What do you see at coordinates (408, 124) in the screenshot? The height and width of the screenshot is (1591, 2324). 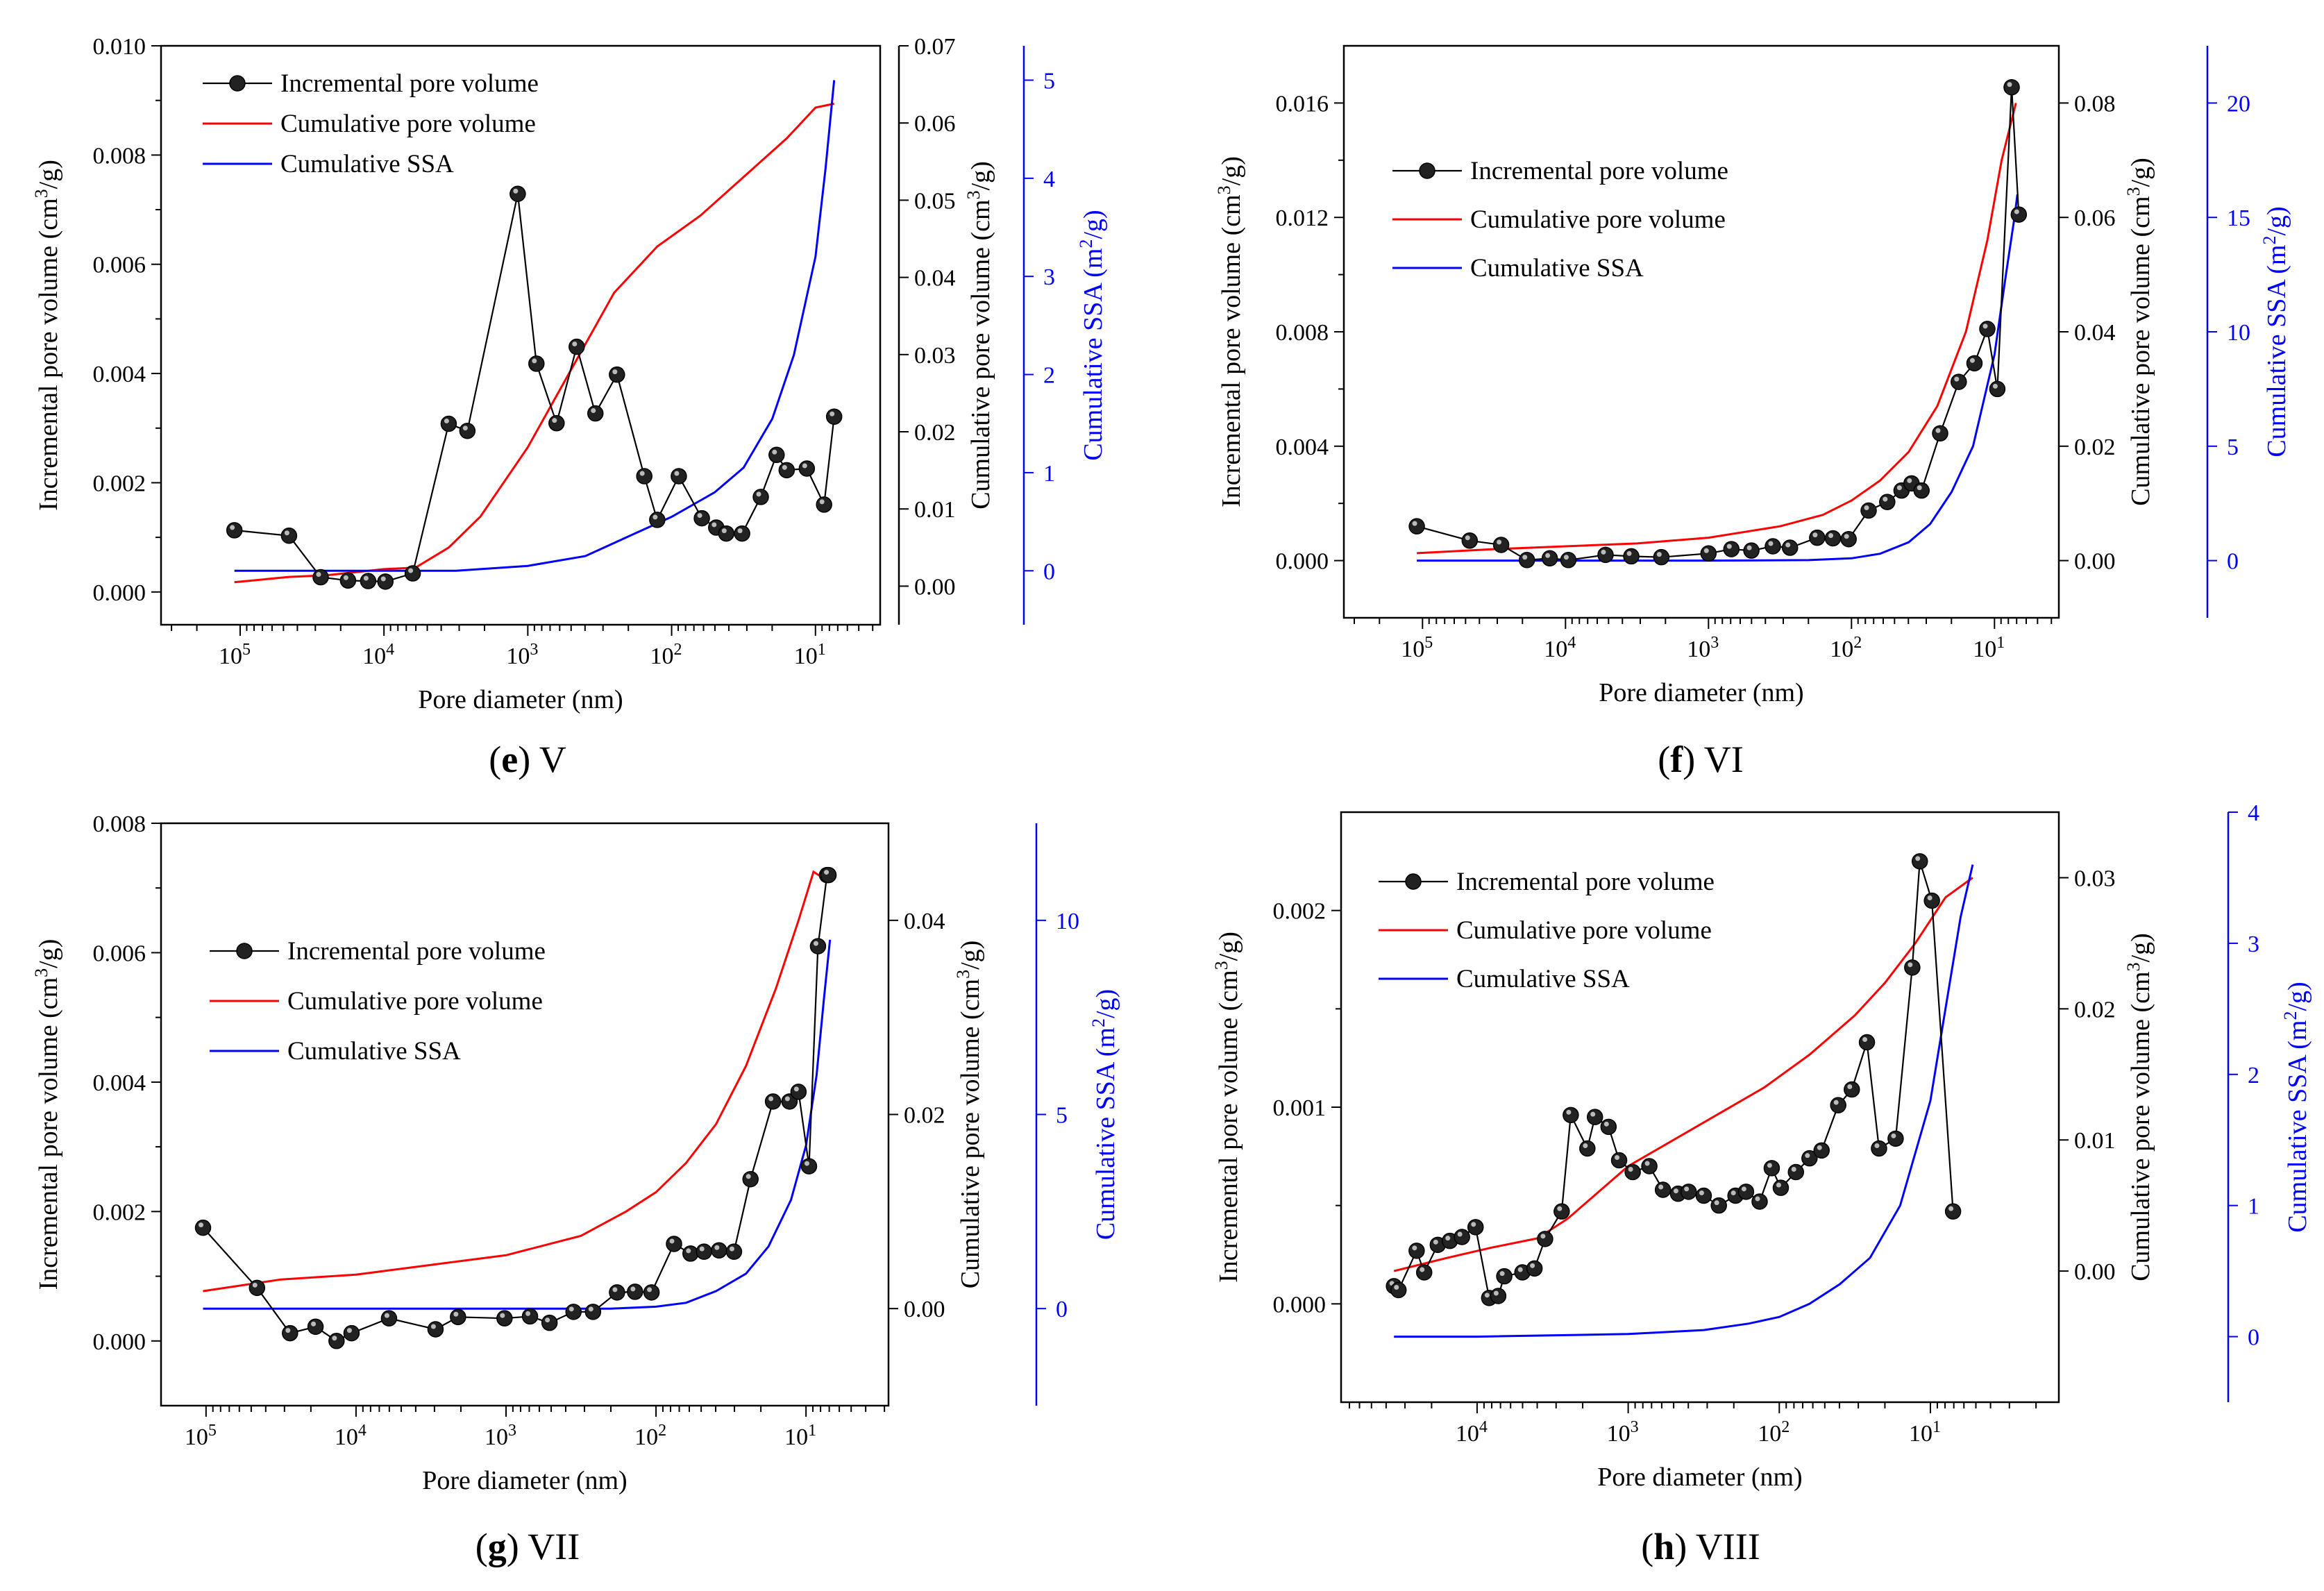 I see `legend-label: Cumulative pore volume` at bounding box center [408, 124].